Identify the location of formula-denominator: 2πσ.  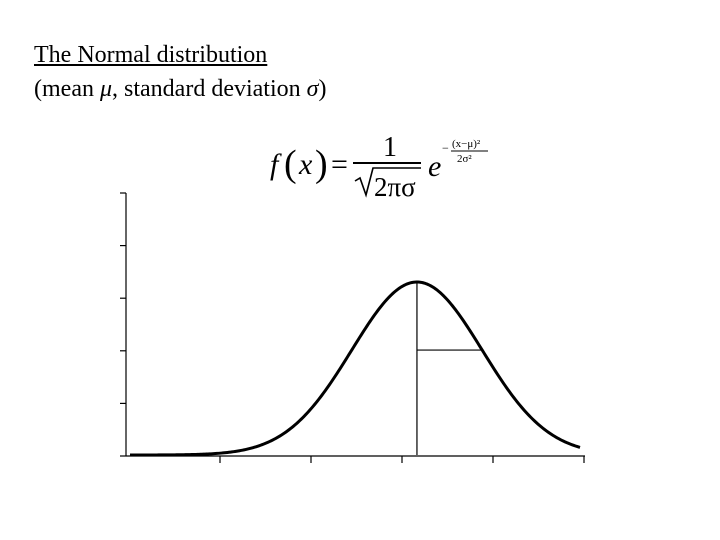
(395, 187).